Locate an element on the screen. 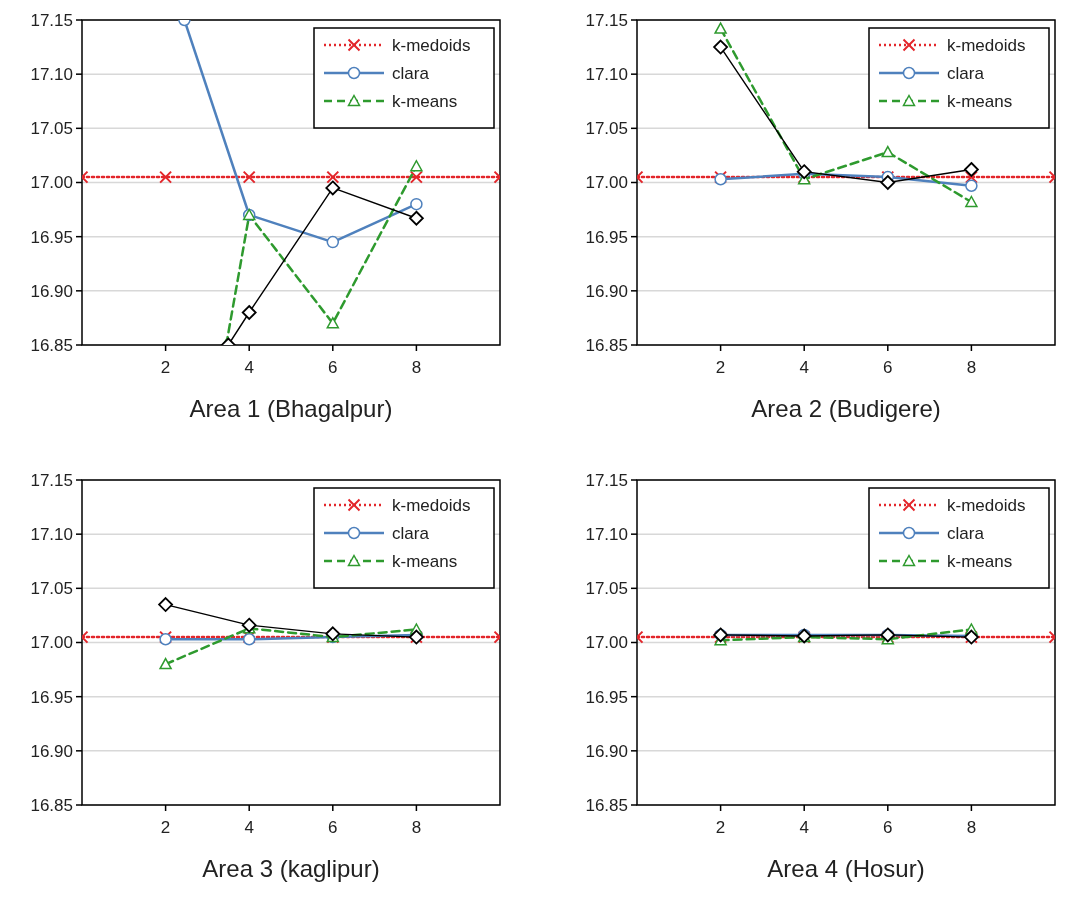 The width and height of the screenshot is (1069, 917). x-axis-title: Area 2 (Budigere) is located at coordinates (846, 408).